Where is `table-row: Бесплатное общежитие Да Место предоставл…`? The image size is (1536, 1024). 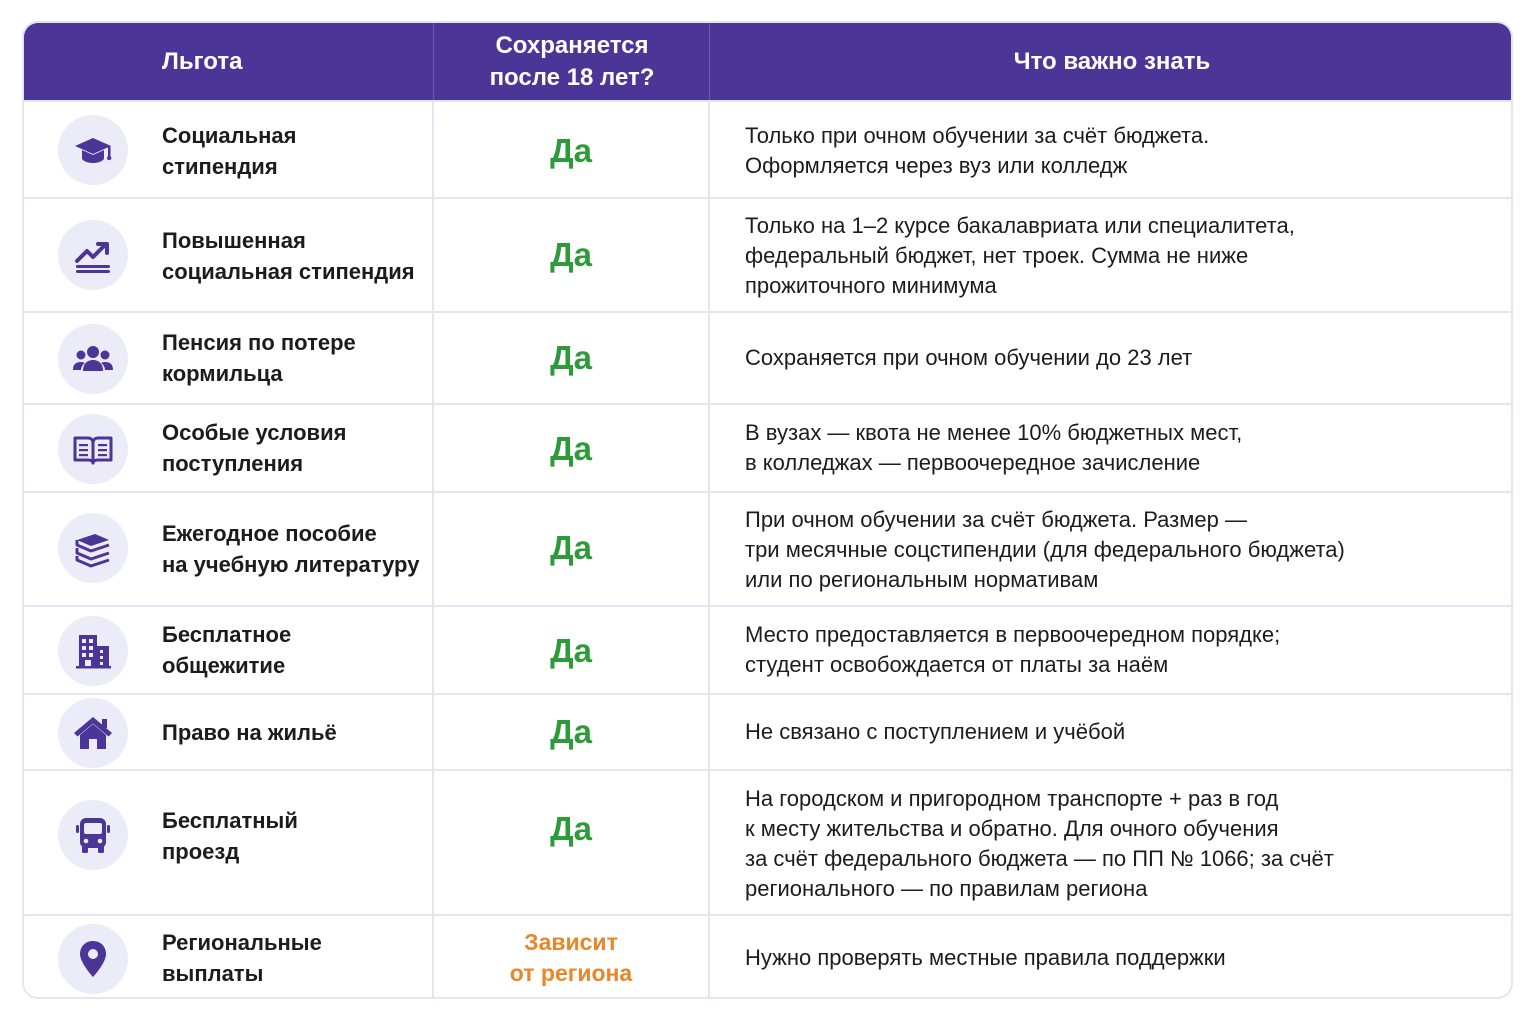
table-row: Бесплатное общежитие Да Место предоставл… is located at coordinates (767, 649).